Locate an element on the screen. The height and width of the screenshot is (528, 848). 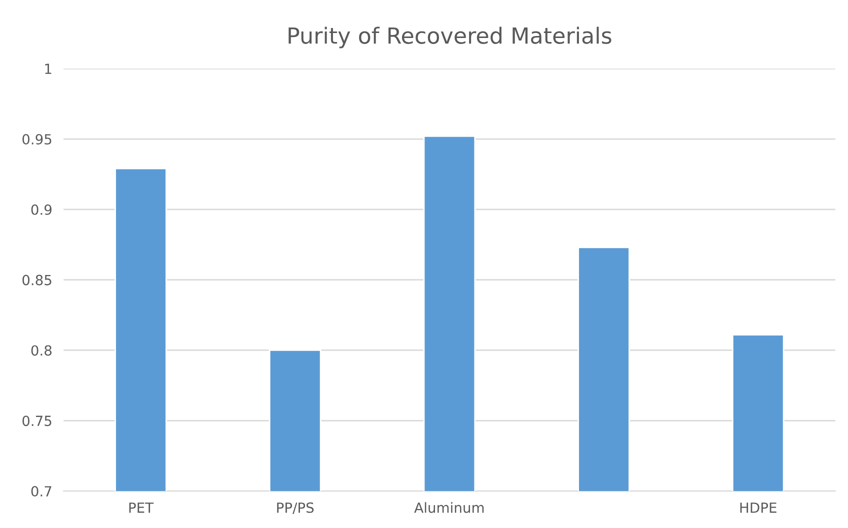
y-tick-label: 0.9 is located at coordinates (41, 209).